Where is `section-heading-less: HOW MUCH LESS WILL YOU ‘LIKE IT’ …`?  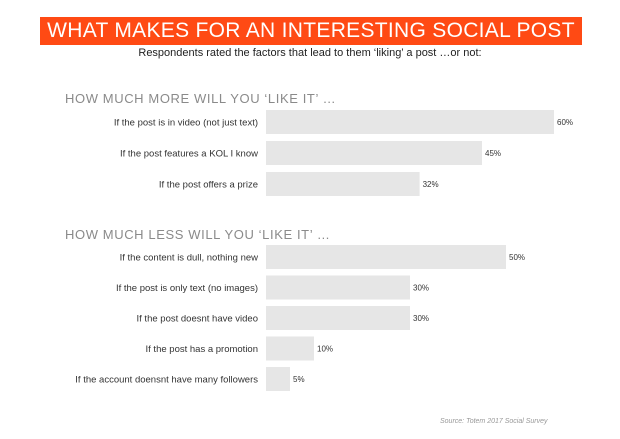
section-heading-less: HOW MUCH LESS WILL YOU ‘LIKE IT’ … is located at coordinates (198, 234).